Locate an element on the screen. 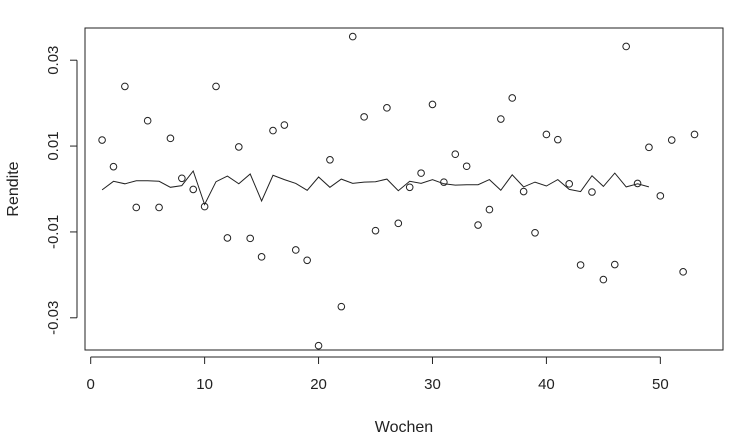 This screenshot has height=446, width=732. y-tick-label: -0.03 is located at coordinates (53, 318).